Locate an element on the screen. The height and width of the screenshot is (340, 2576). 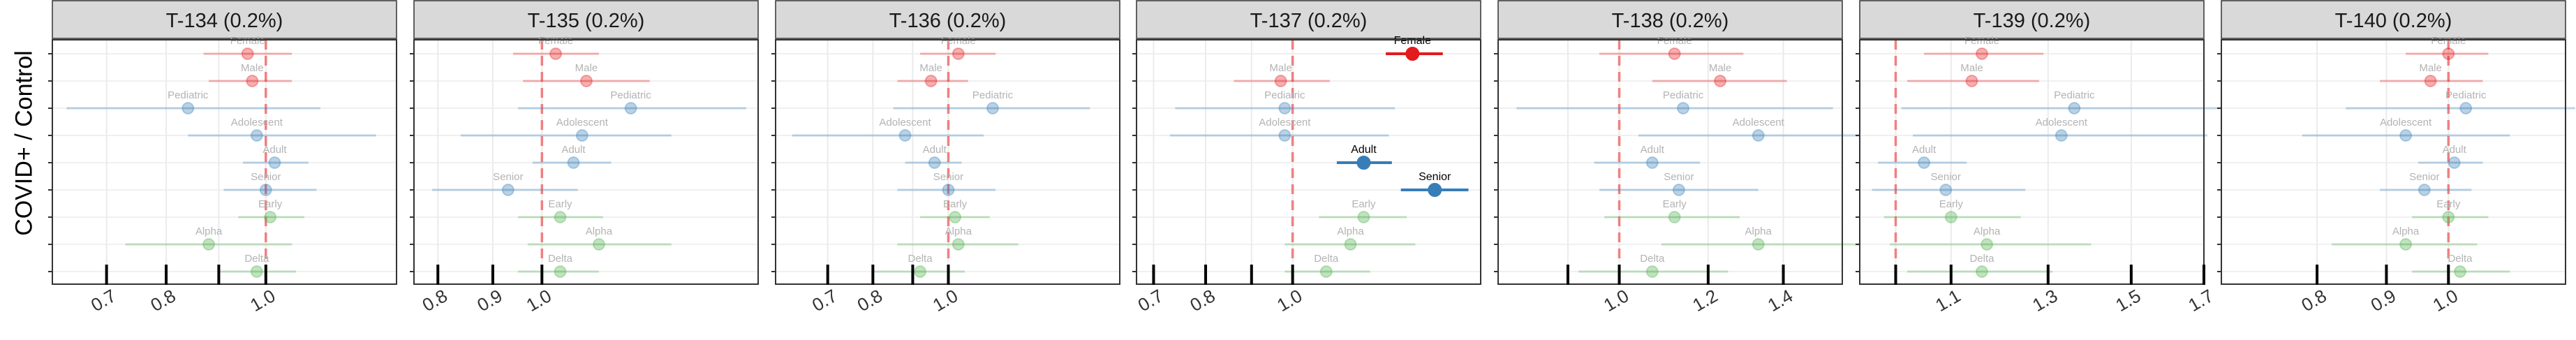
x-tick-label: 1.7 is located at coordinates (2200, 300).